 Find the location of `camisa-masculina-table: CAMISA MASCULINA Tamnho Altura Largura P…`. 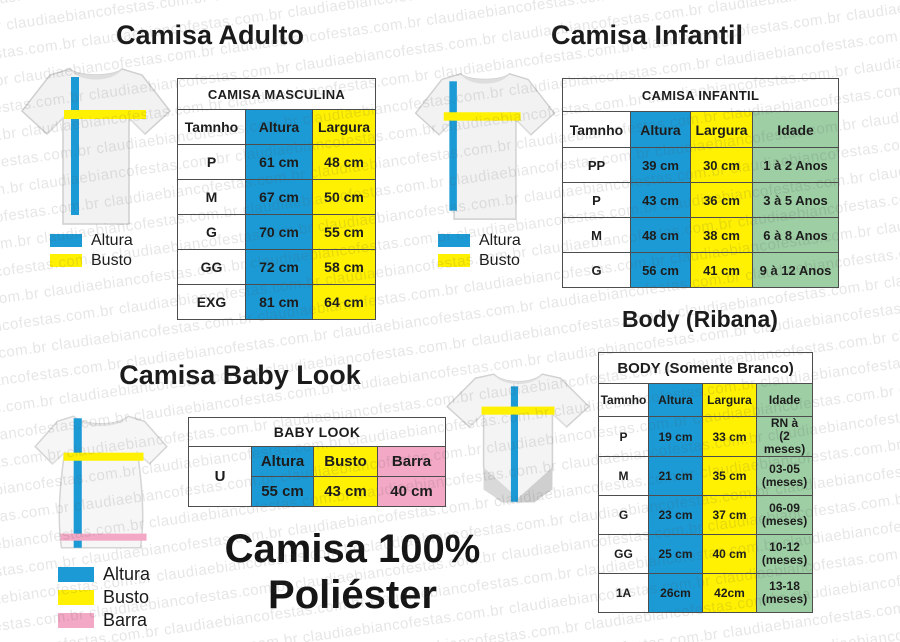

camisa-masculina-table: CAMISA MASCULINA Tamnho Altura Largura P… is located at coordinates (276, 199).